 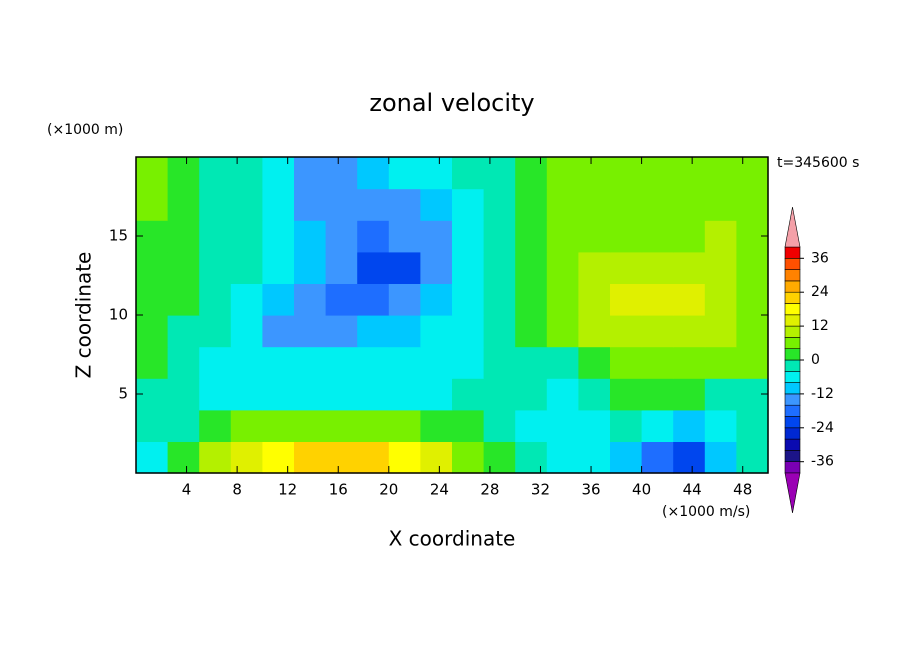 I want to click on x-tick-label: 48, so click(x=742, y=490).